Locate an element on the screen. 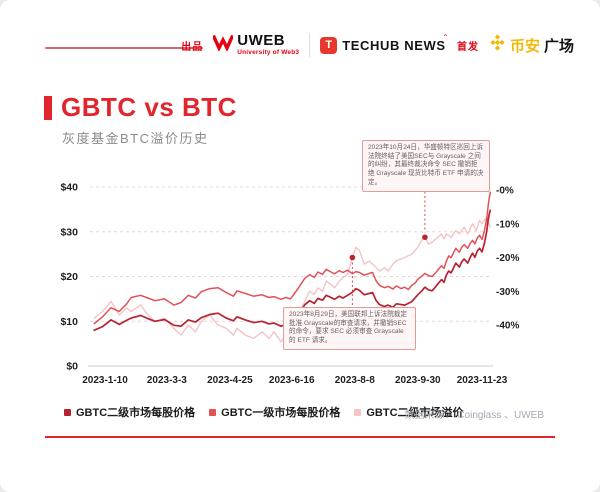 This screenshot has height=492, width=600. y-left-tick-label: $10 is located at coordinates (69, 322).